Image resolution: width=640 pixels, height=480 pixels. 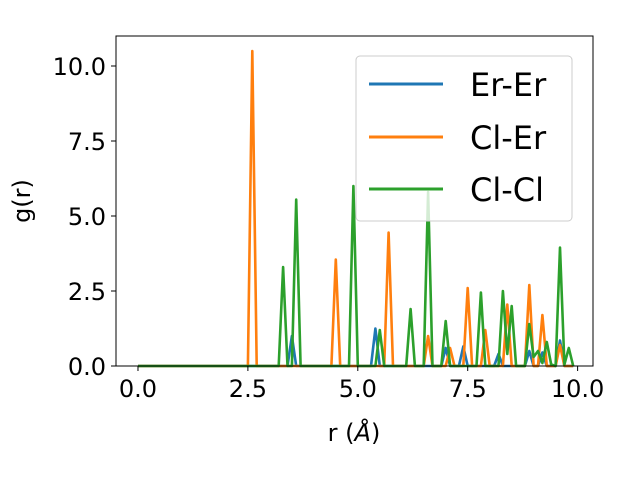 What do you see at coordinates (138, 389) in the screenshot?
I see `x-tick-label: 0.0` at bounding box center [138, 389].